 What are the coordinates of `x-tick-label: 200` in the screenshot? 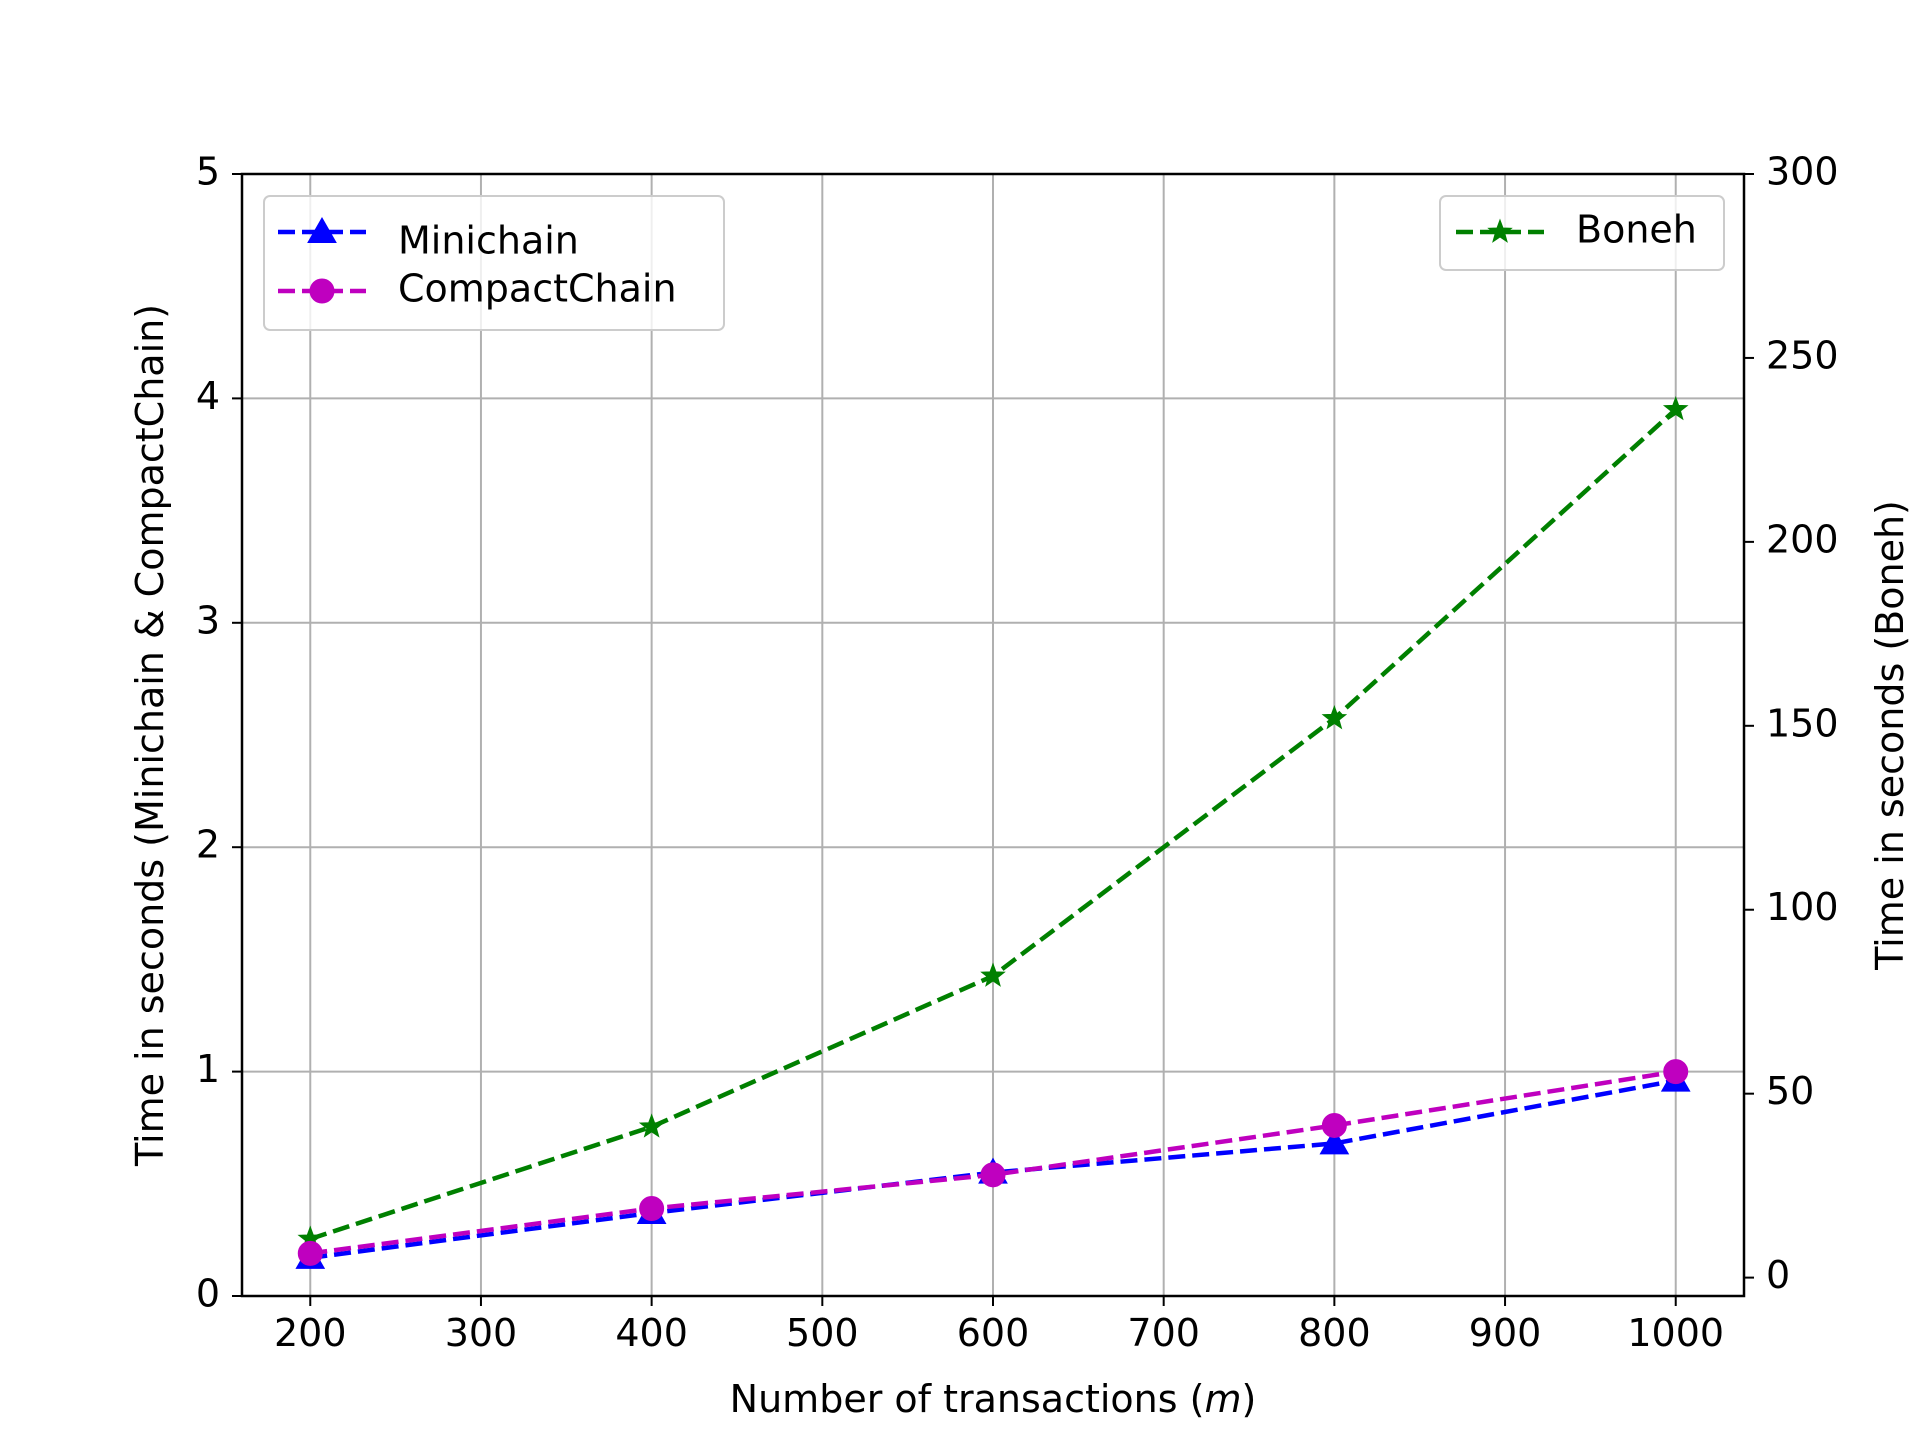 It's located at (310, 1333).